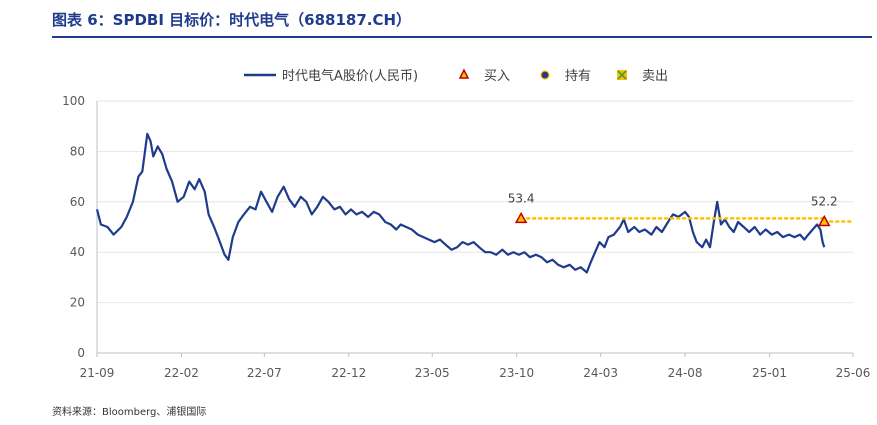  Describe the element at coordinates (462, 37) in the screenshot. I see `title-divider` at that location.